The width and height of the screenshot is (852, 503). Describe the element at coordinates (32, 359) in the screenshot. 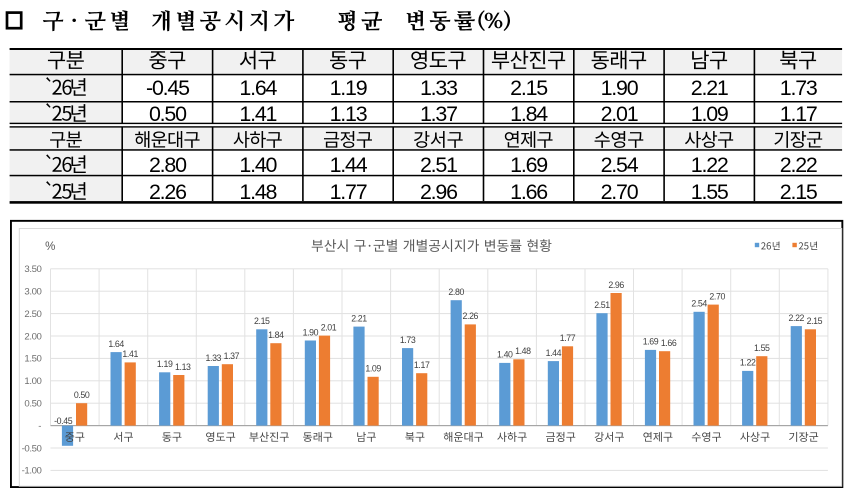

I see `svg-text: 1.50` at that location.